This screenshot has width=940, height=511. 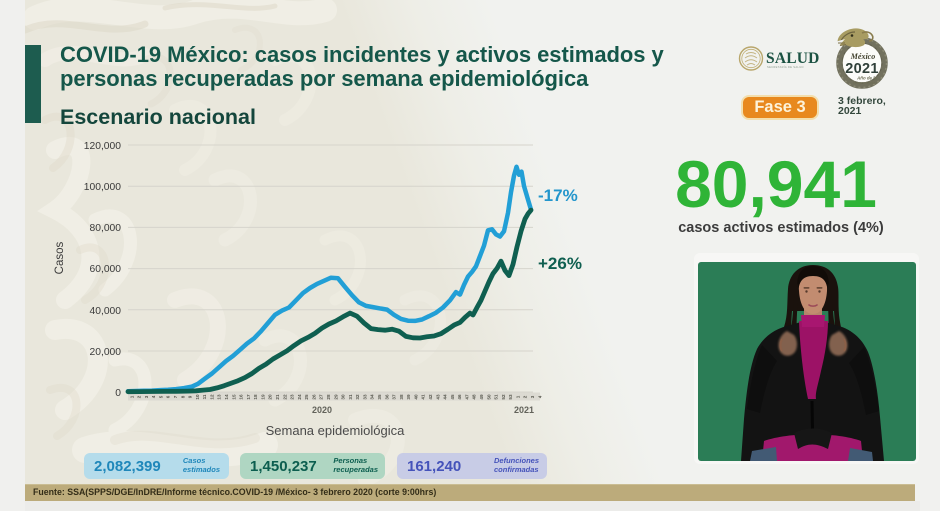 What do you see at coordinates (226, 397) in the screenshot?
I see `svg-text: 14` at bounding box center [226, 397].